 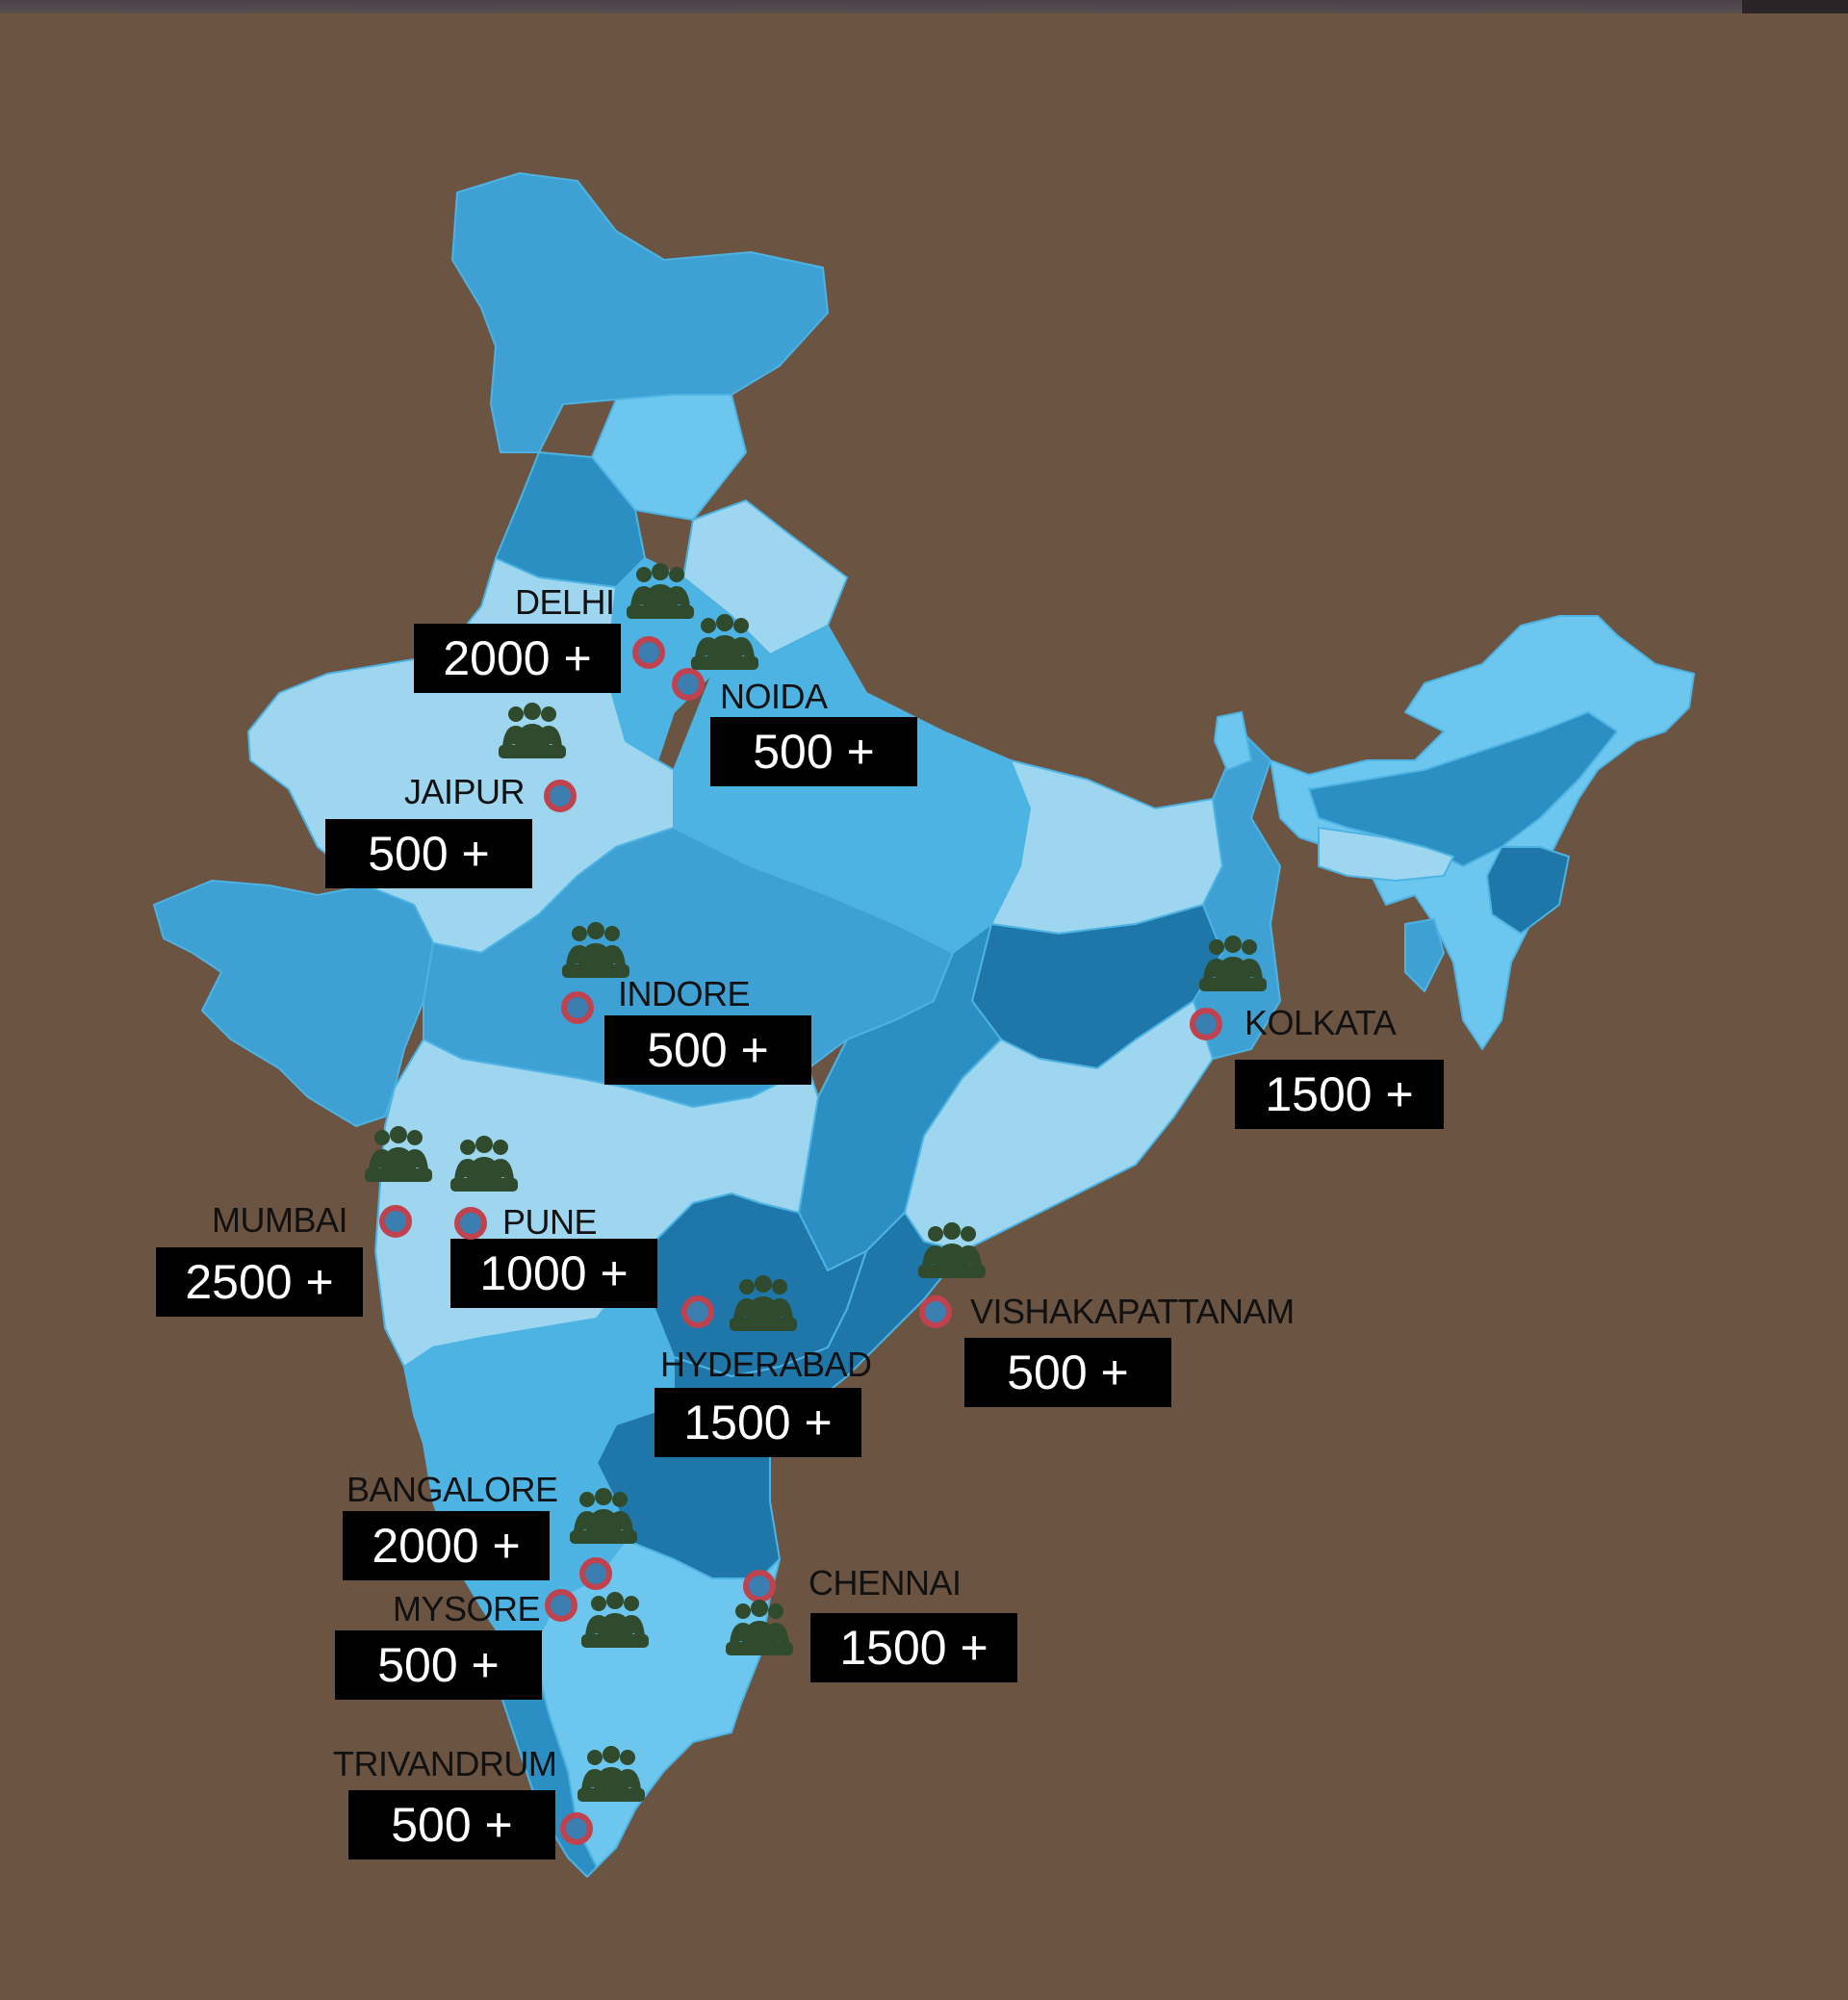 I want to click on count-badge-indore: 500 +, so click(x=707, y=1050).